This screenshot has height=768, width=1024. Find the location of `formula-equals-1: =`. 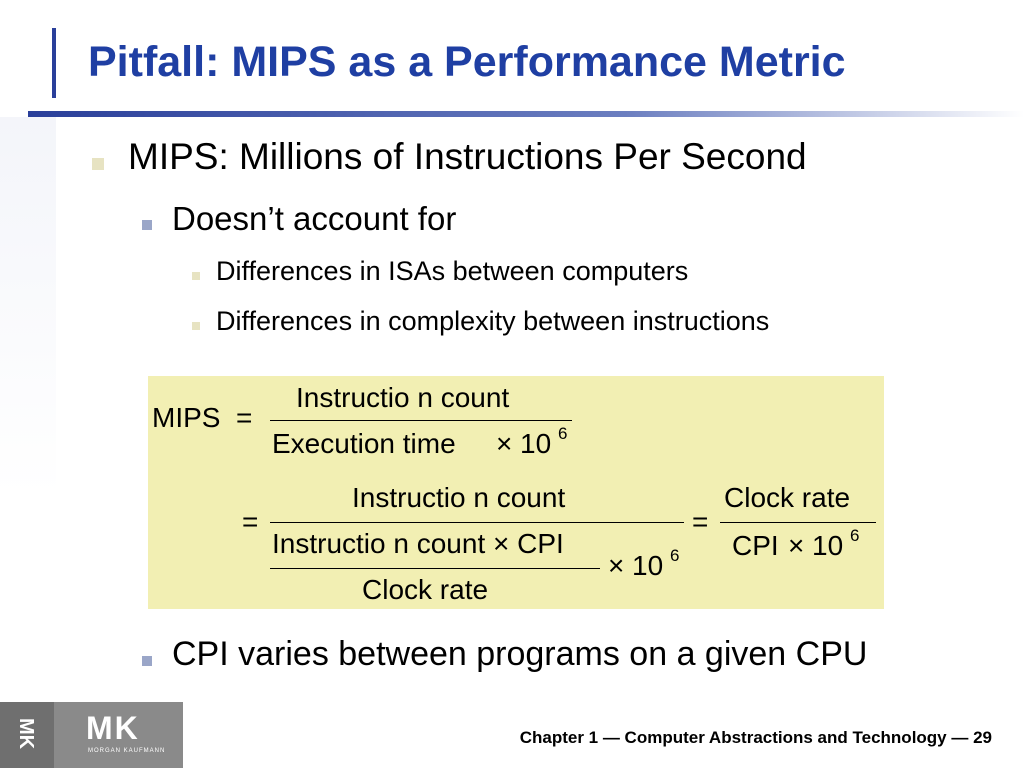

formula-equals-1: = is located at coordinates (244, 417).